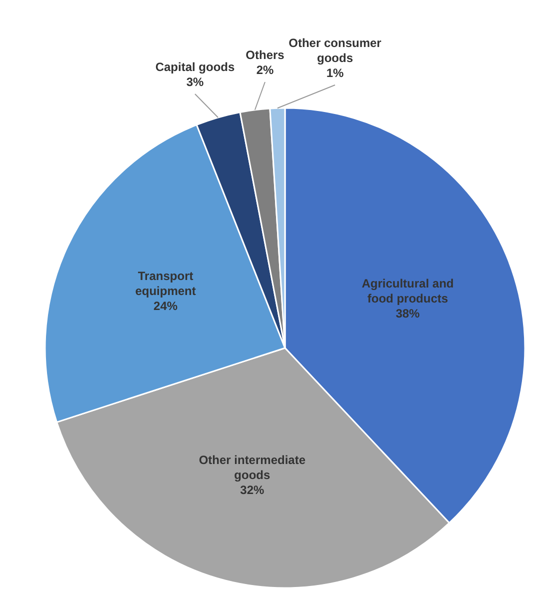 The height and width of the screenshot is (600, 537). I want to click on slice-label: Capital goods, so click(195, 67).